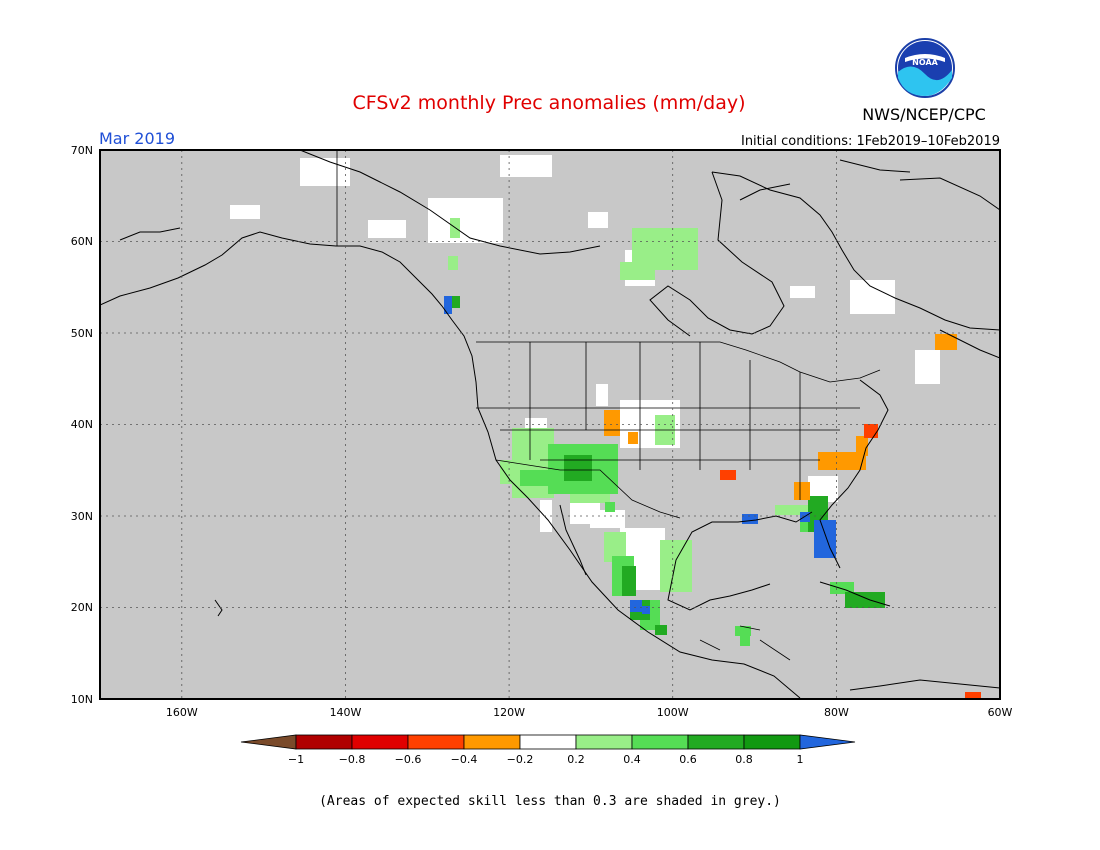  Describe the element at coordinates (268, 742) in the screenshot. I see `colorbar-low-extension` at that location.